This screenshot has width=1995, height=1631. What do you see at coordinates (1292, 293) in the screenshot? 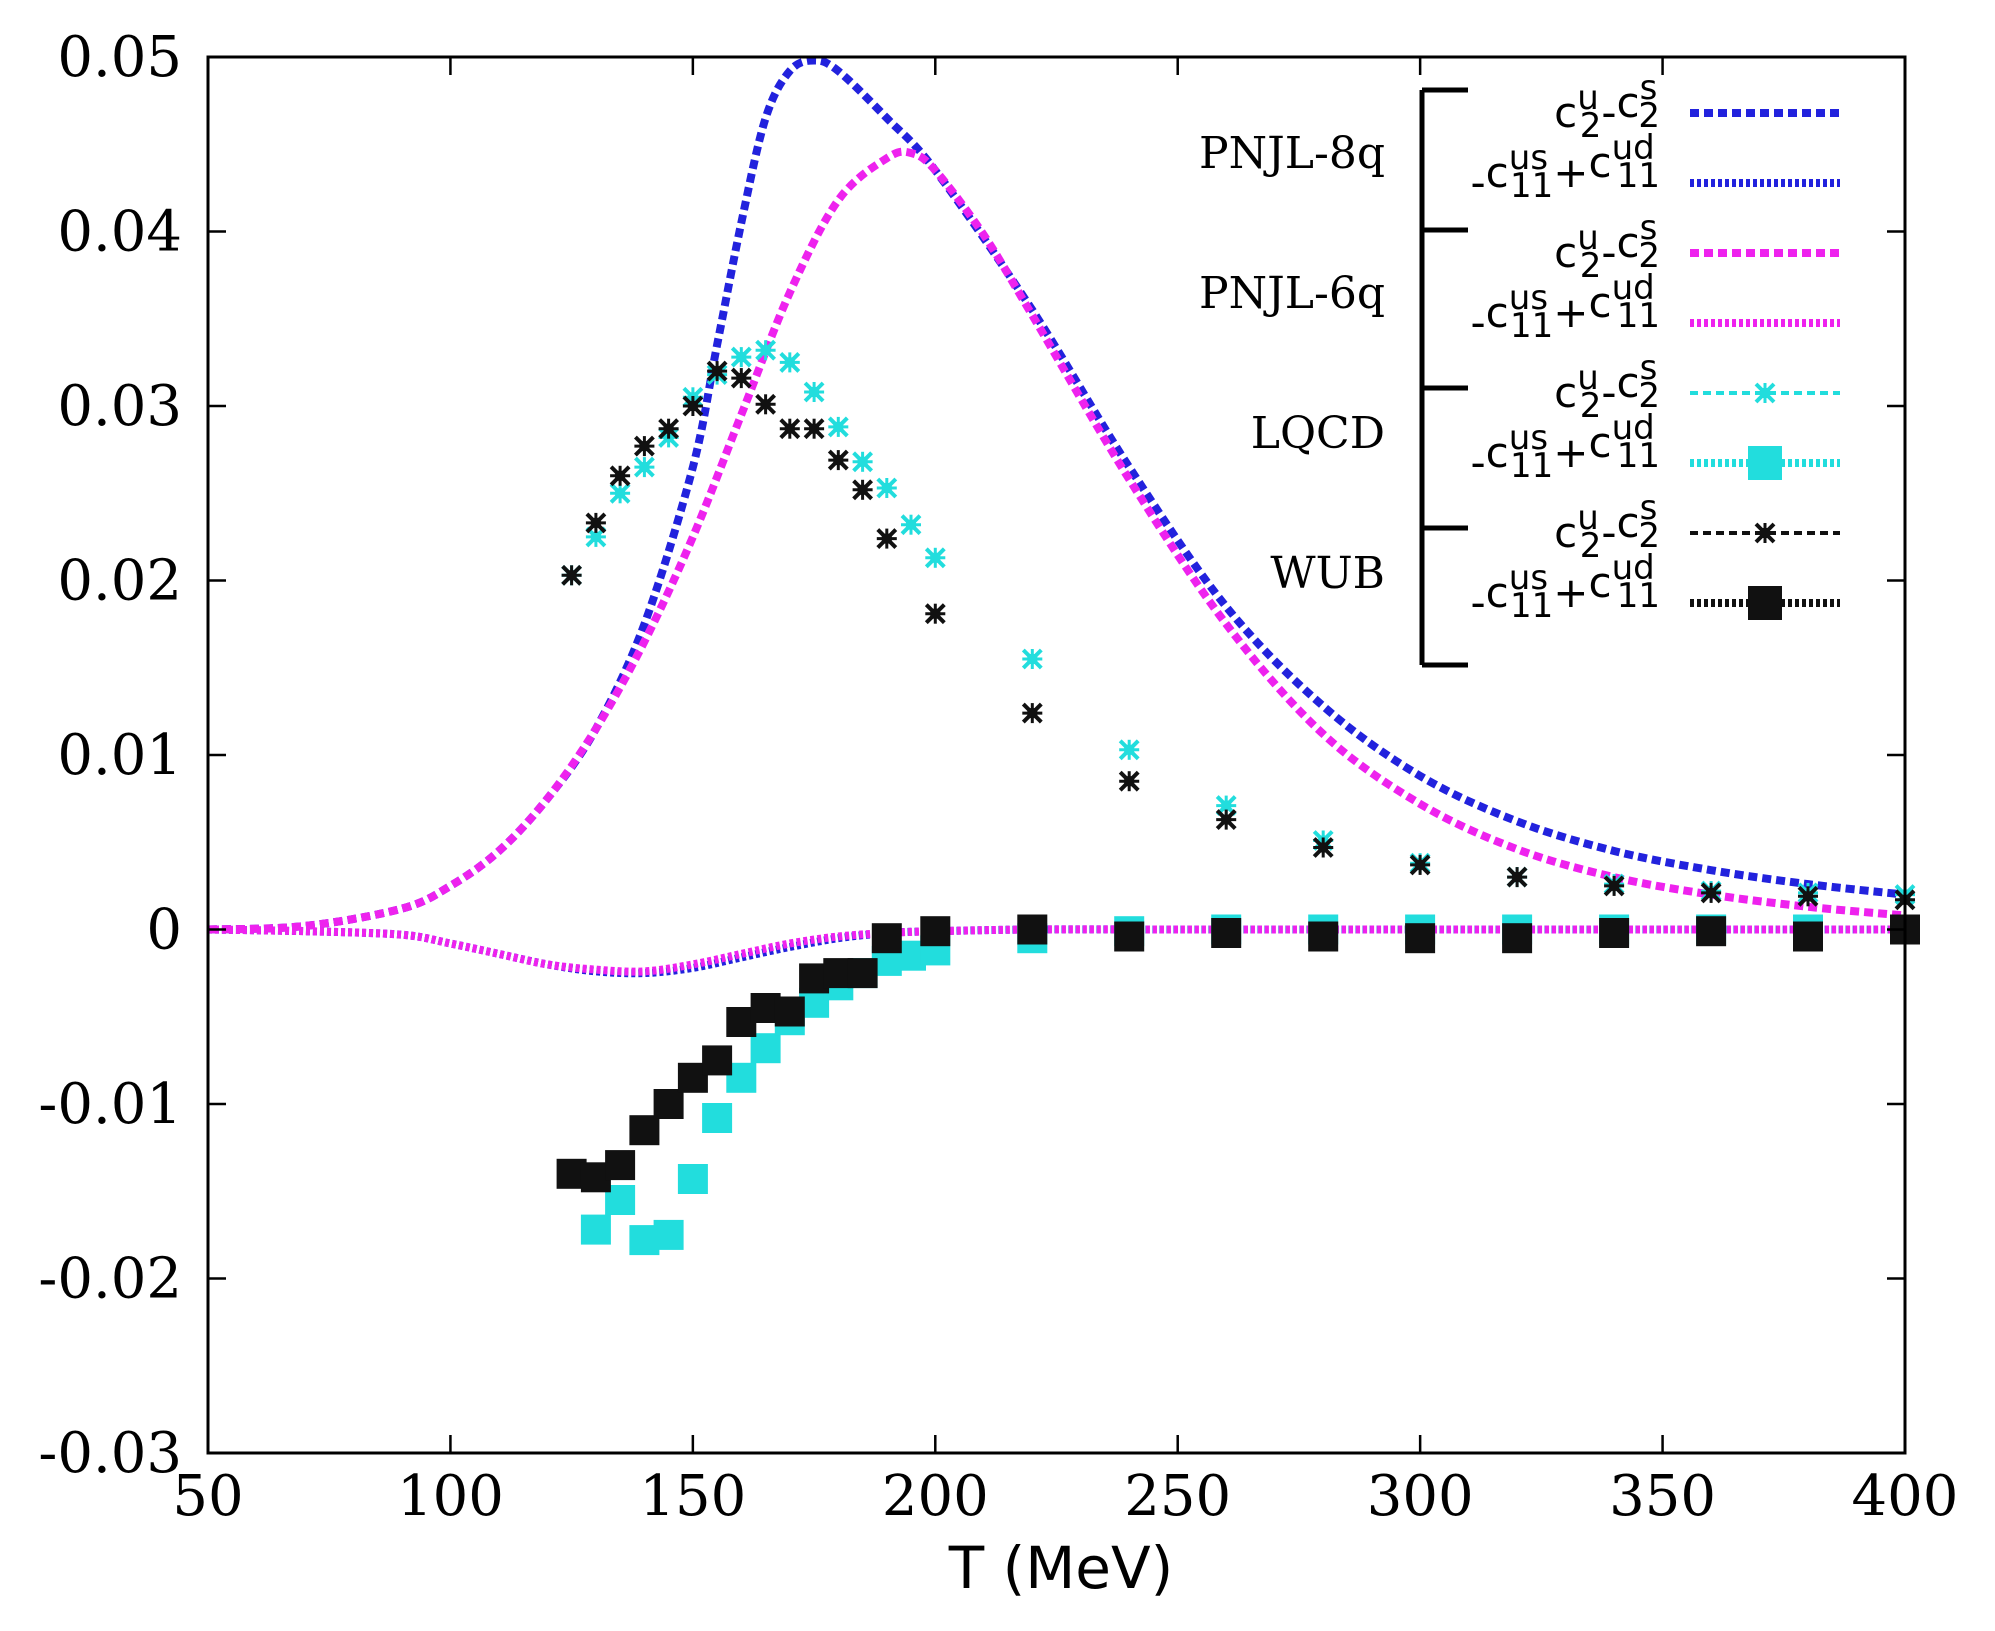
I see `legend-group-label: PNJL-6q` at bounding box center [1292, 293].